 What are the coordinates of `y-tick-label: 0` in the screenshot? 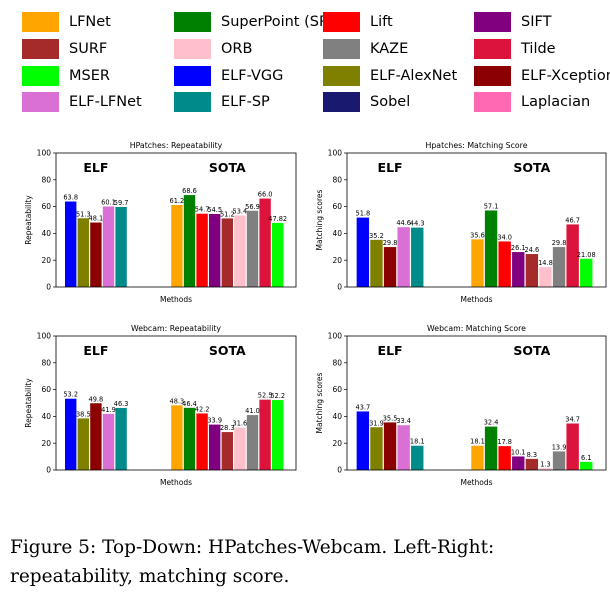 It's located at (48, 287).